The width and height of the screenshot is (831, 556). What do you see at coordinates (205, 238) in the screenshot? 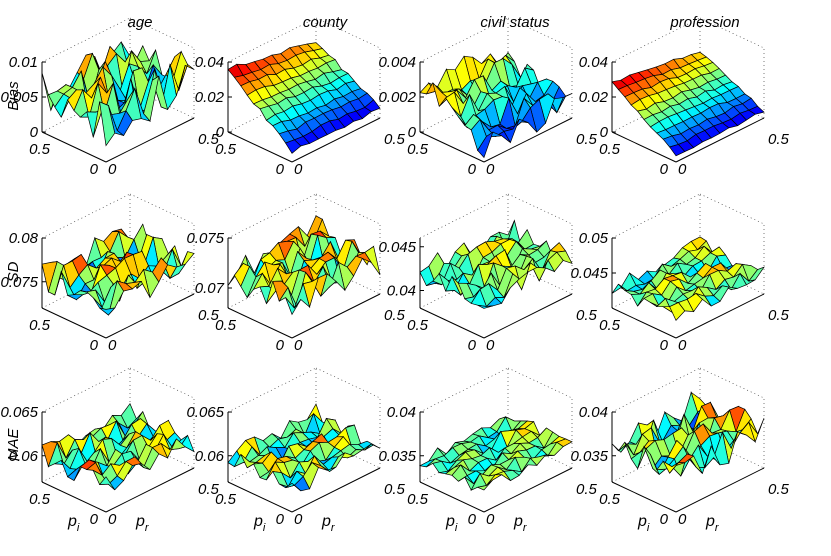
I see `z-tick-label: 0.075` at bounding box center [205, 238].